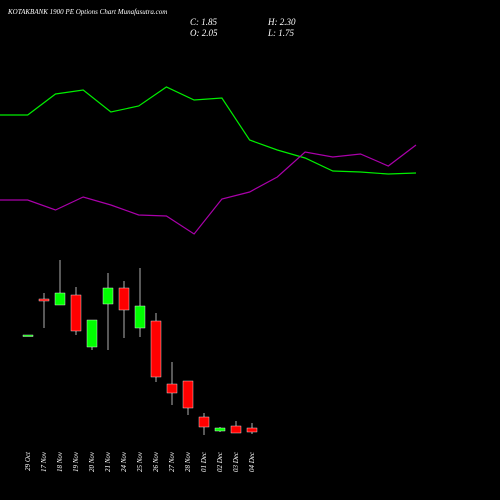 The height and width of the screenshot is (500, 500). What do you see at coordinates (172, 461) in the screenshot?
I see `x-tick-label: 27 Nov` at bounding box center [172, 461].